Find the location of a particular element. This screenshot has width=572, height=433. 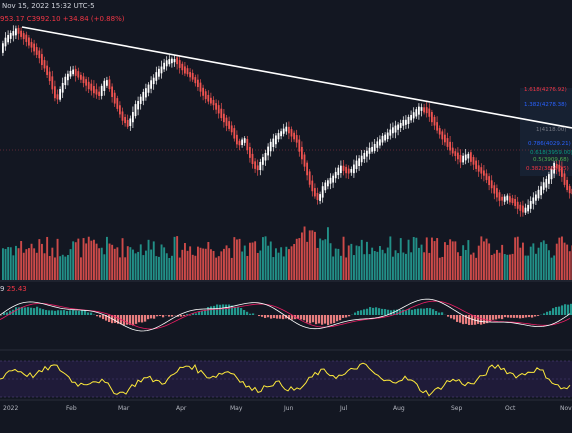

macd-pane is located at coordinates (286, 315).